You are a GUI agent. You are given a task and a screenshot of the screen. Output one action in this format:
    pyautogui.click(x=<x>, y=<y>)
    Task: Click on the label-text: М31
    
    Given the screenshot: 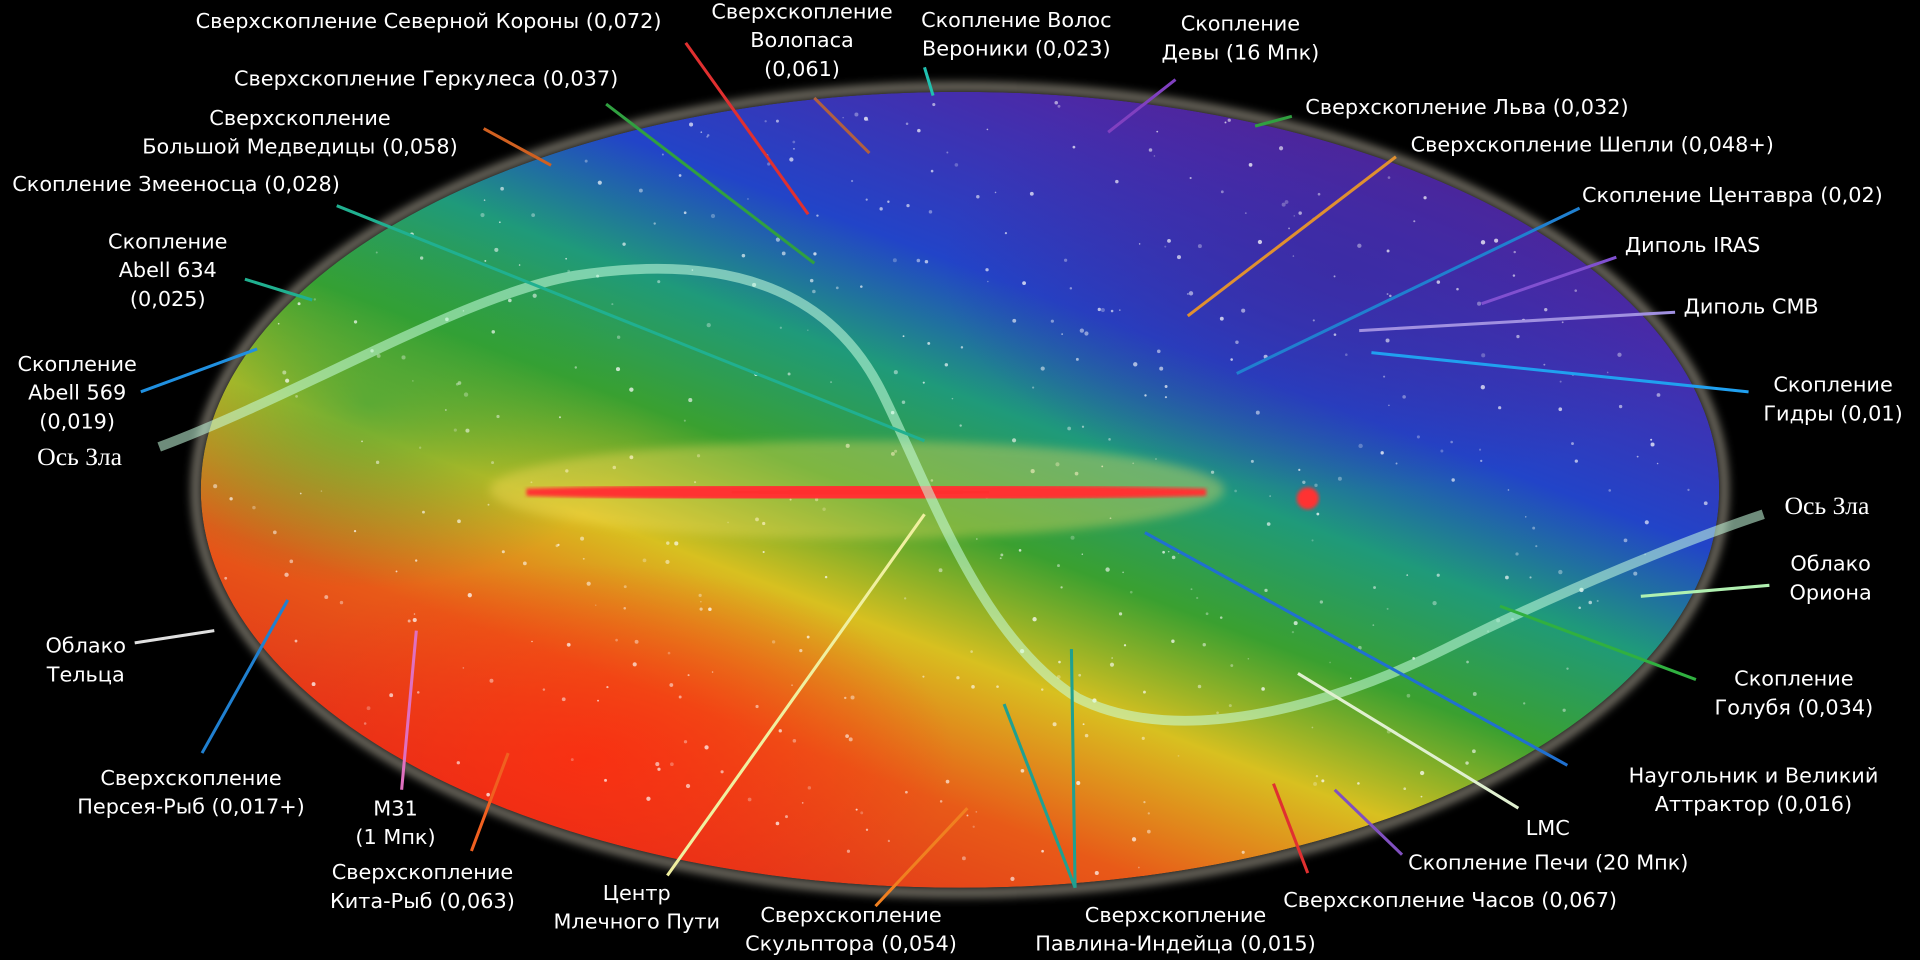 What is the action you would take?
    pyautogui.click(x=395, y=808)
    